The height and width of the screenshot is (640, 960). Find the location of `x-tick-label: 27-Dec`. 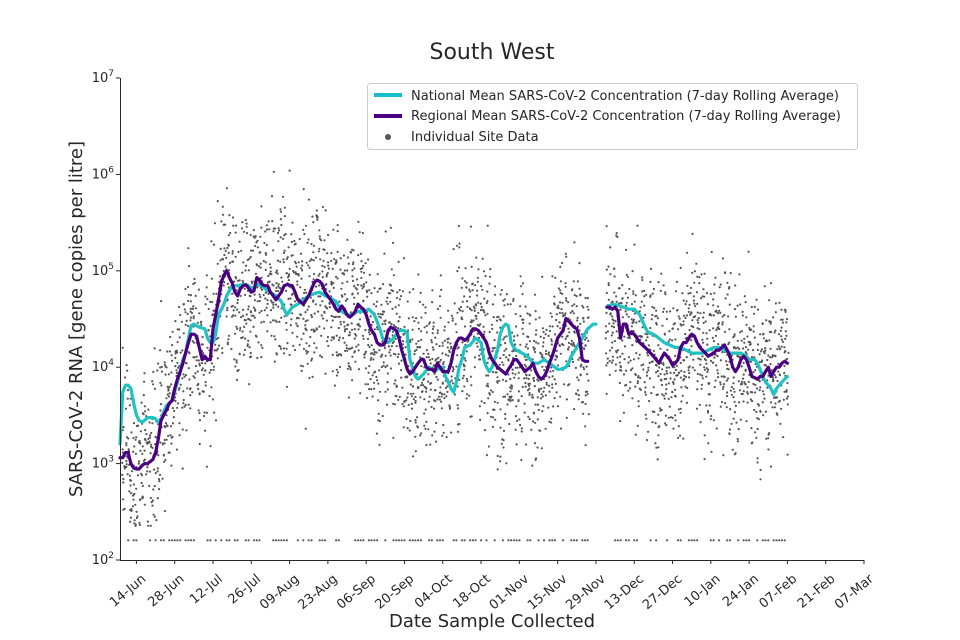

x-tick-label: 27-Dec is located at coordinates (662, 592).